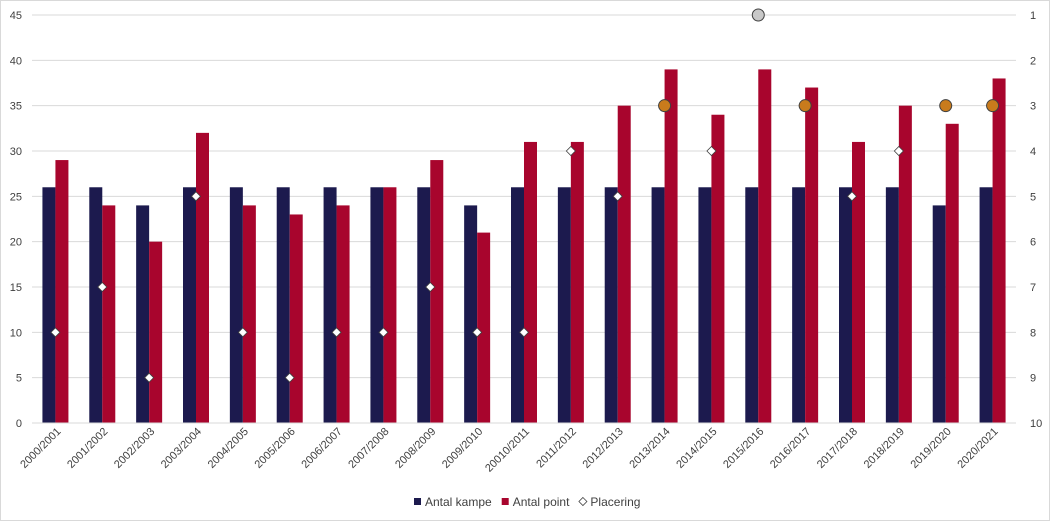 This screenshot has width=1050, height=526. I want to click on y-right-tick-label: 3, so click(1033, 107).